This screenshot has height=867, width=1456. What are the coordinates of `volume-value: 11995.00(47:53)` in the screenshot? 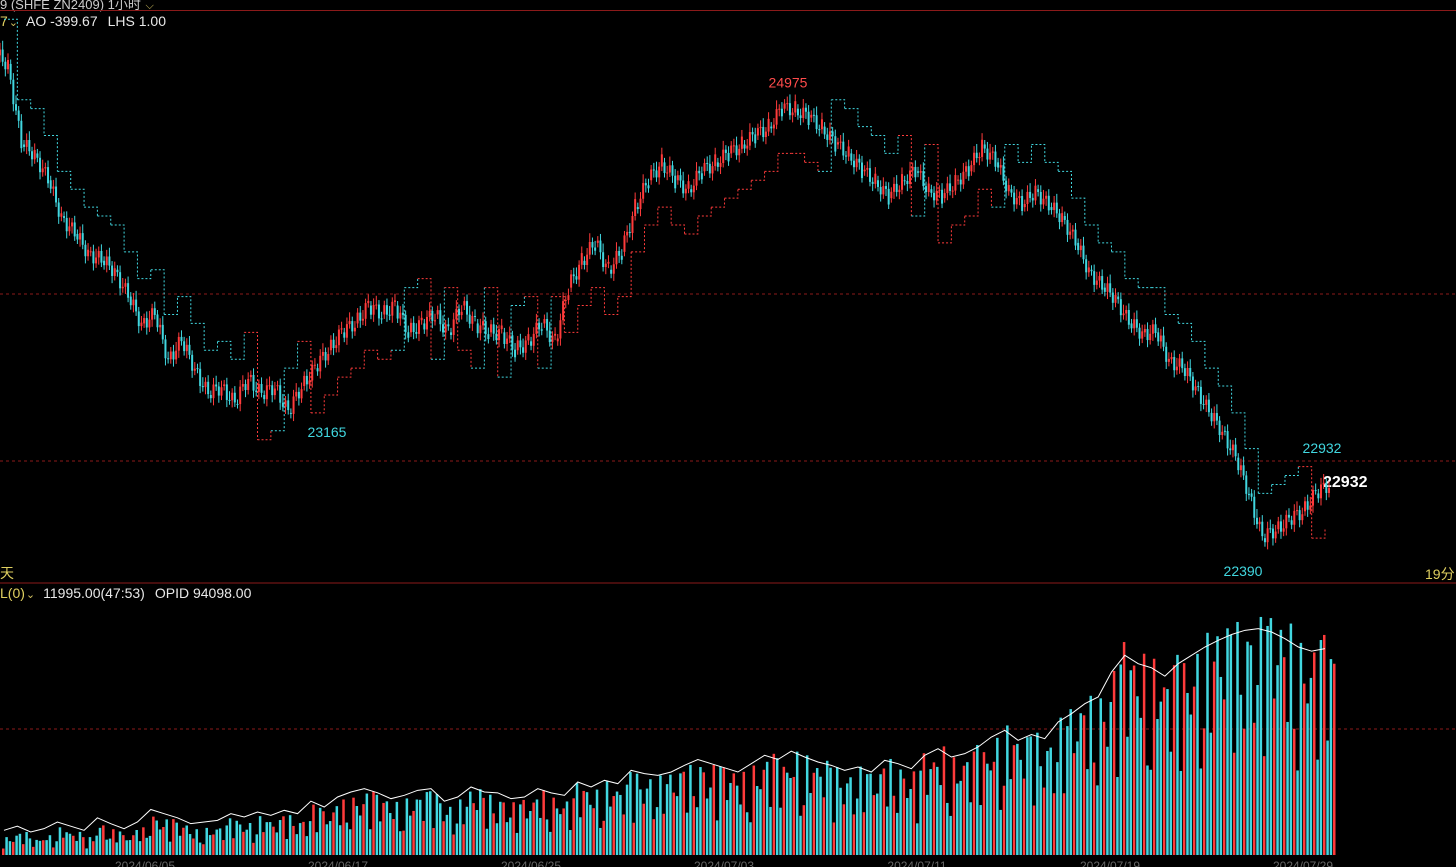 It's located at (94, 593).